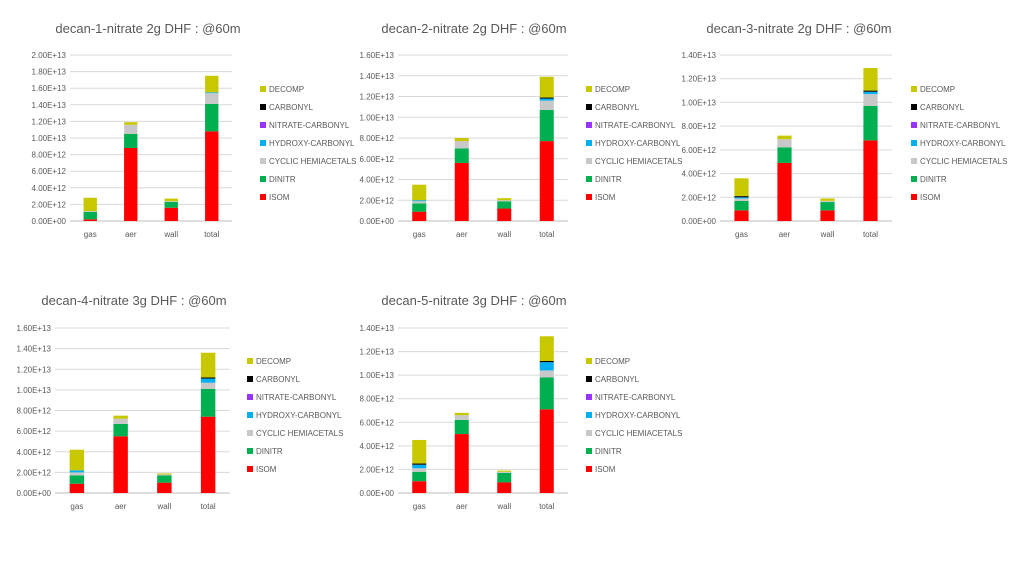 The image size is (1024, 581). What do you see at coordinates (638, 143) in the screenshot?
I see `legend-label: HYDROXY-CARBONYL` at bounding box center [638, 143].